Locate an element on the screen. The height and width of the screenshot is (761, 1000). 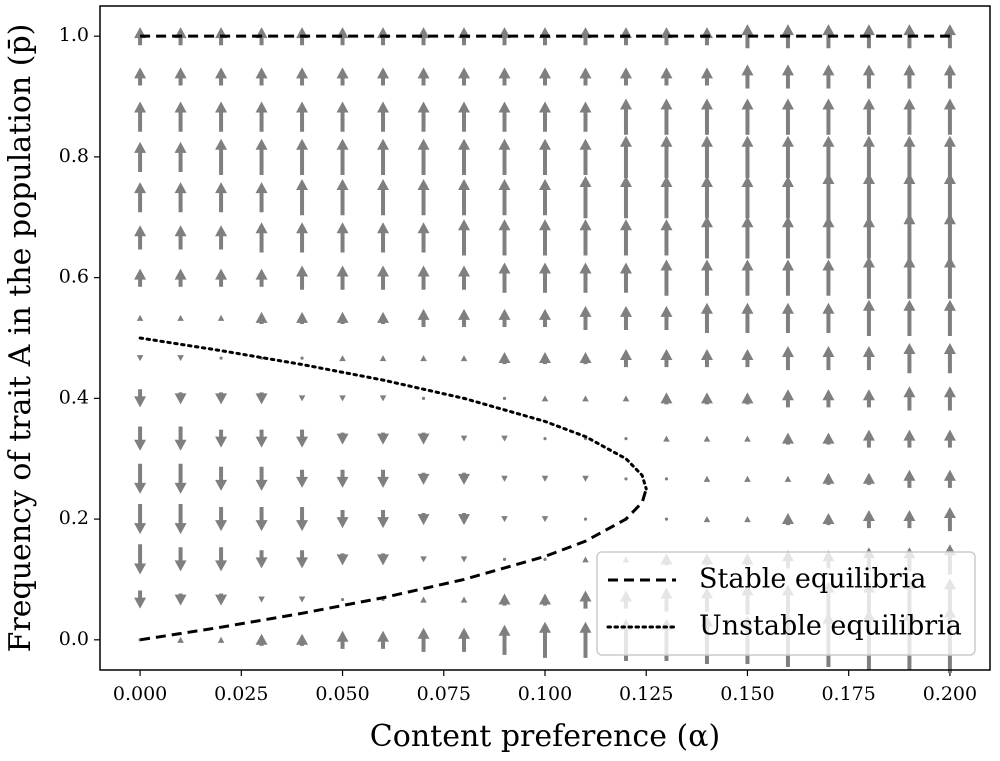
y-tick-label: 0.4 is located at coordinates (74, 397).